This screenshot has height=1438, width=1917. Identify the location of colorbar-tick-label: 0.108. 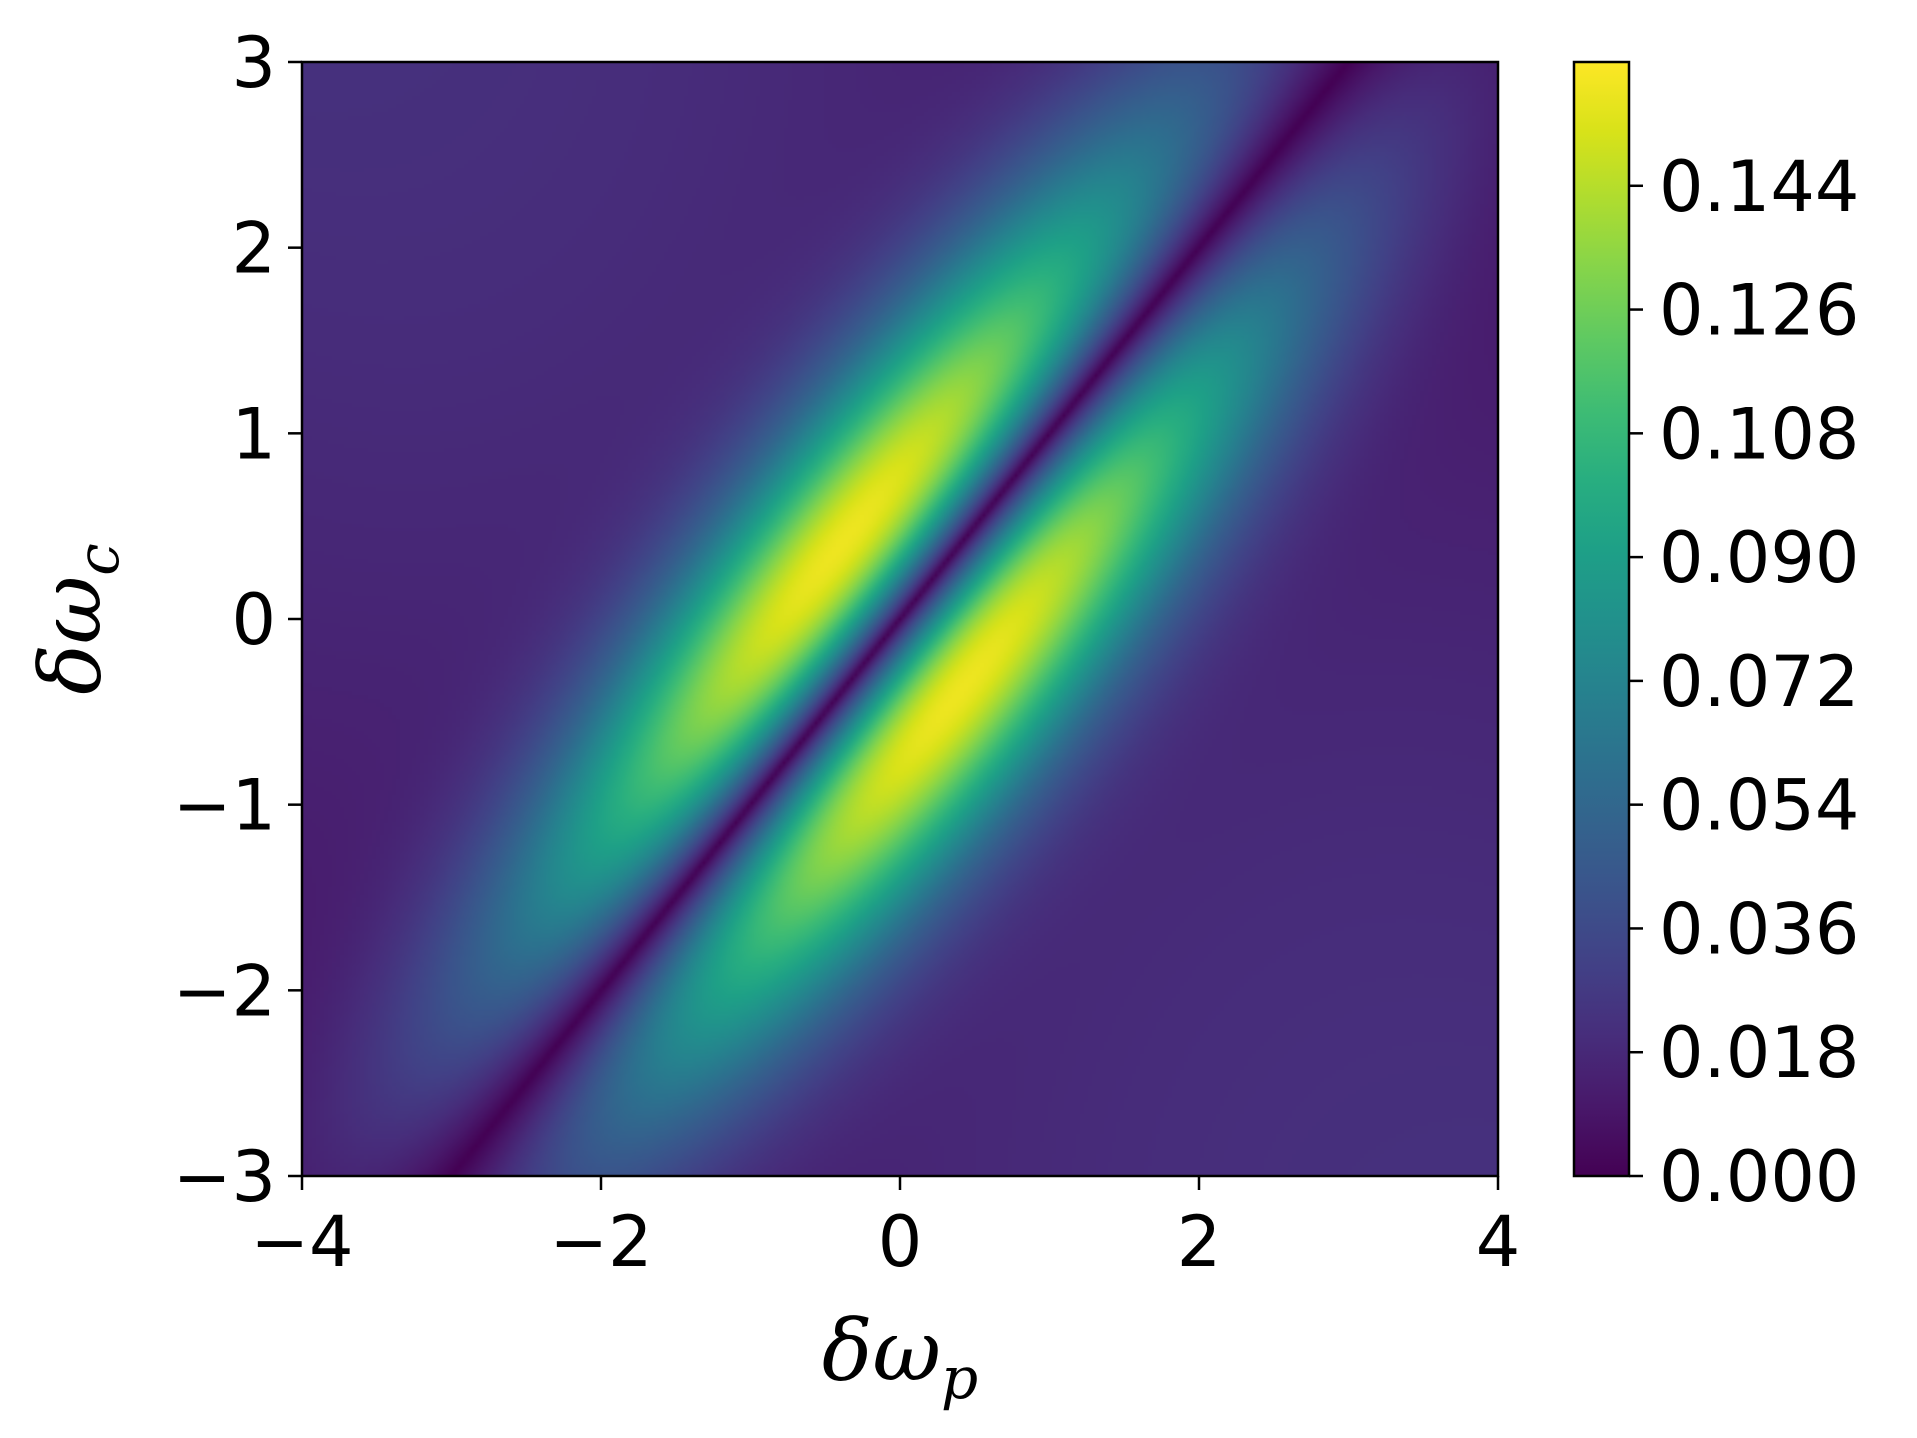
(1759, 434).